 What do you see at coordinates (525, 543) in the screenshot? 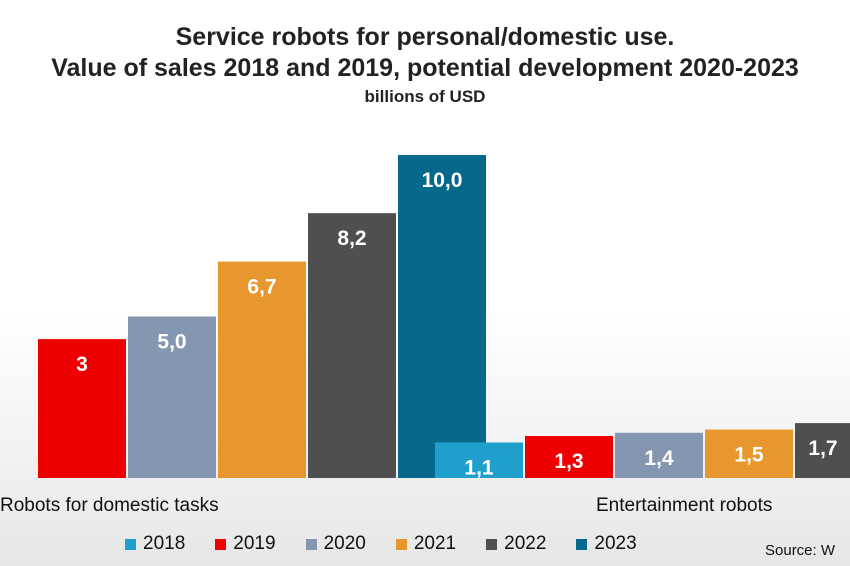
I see `legend-label-2022: 2022` at bounding box center [525, 543].